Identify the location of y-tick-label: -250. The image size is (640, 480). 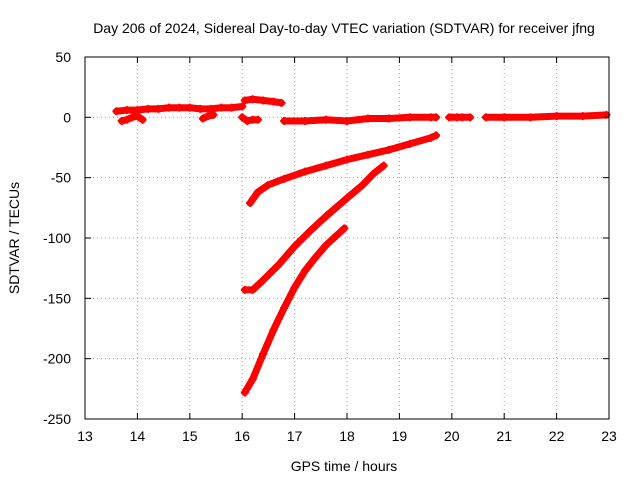
(57, 419).